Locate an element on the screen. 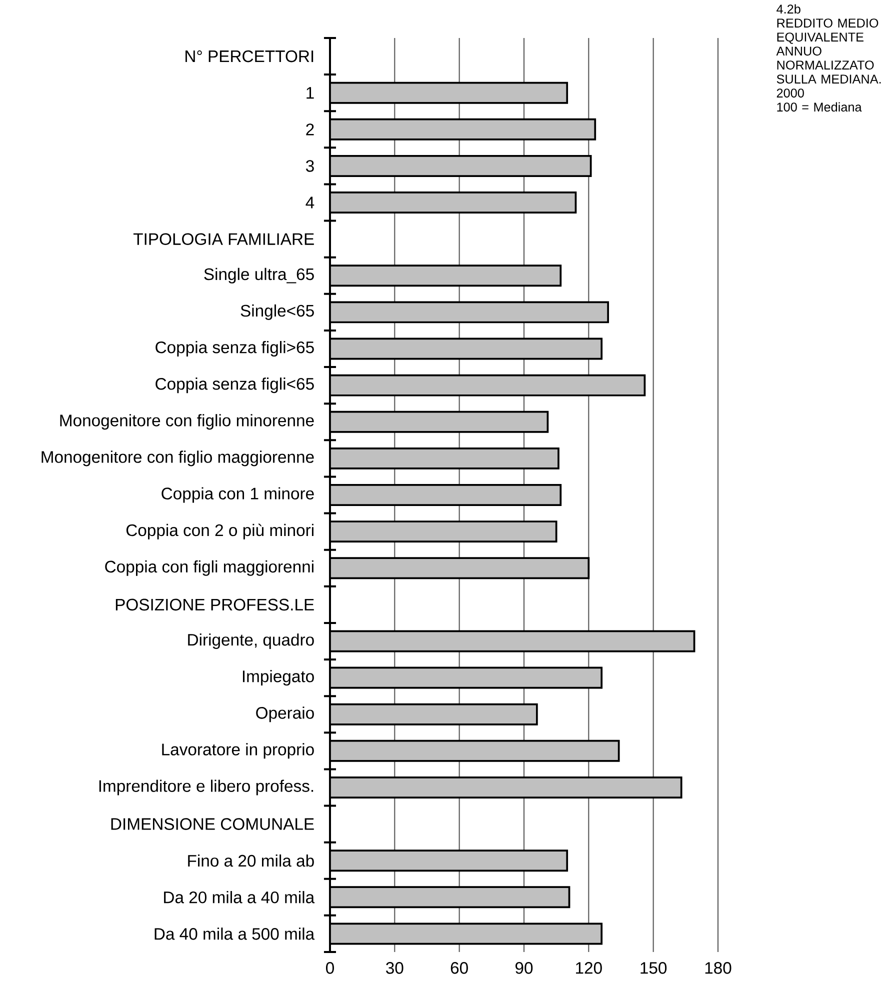 The height and width of the screenshot is (983, 886). y-tick-label: 3 is located at coordinates (310, 166).